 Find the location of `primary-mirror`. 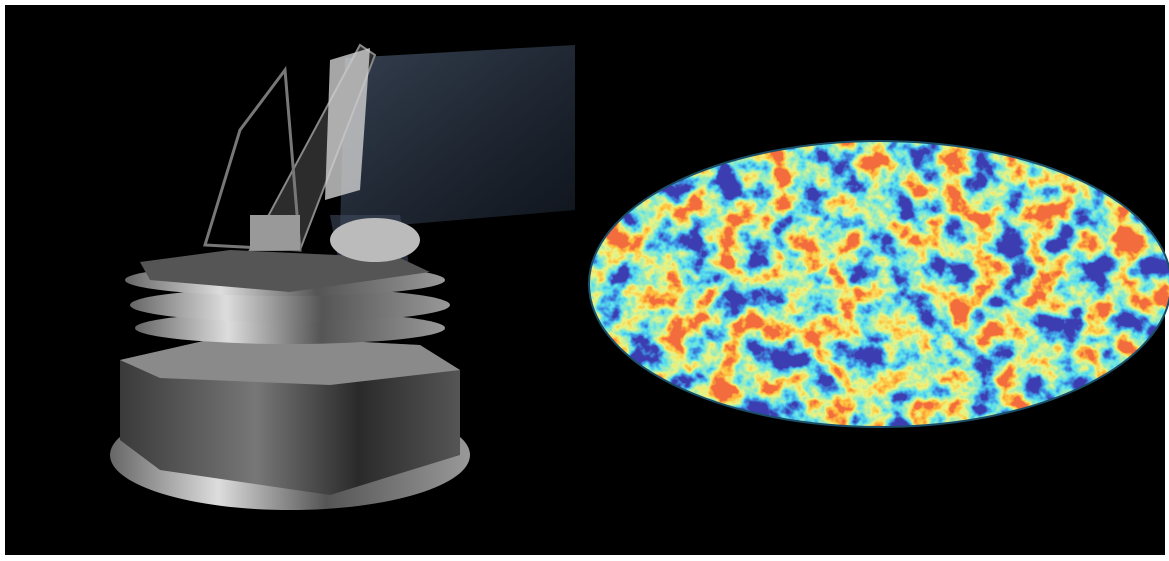

primary-mirror is located at coordinates (347, 124).